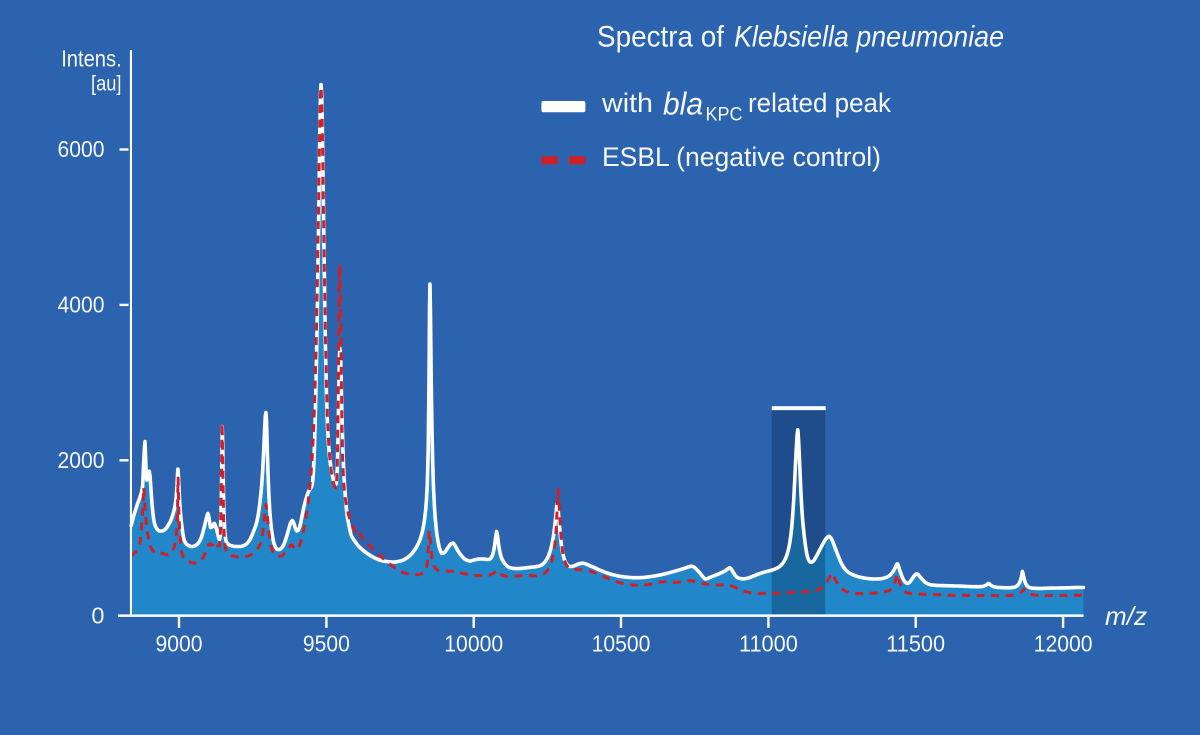 The width and height of the screenshot is (1200, 735). What do you see at coordinates (81, 149) in the screenshot?
I see `svg-text: 6000` at bounding box center [81, 149].